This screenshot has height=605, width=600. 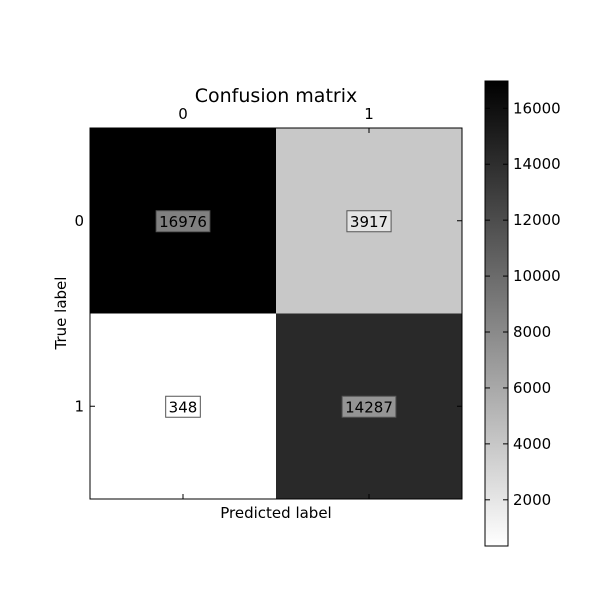 What do you see at coordinates (537, 108) in the screenshot?
I see `colorbar-tick-label: 16000` at bounding box center [537, 108].